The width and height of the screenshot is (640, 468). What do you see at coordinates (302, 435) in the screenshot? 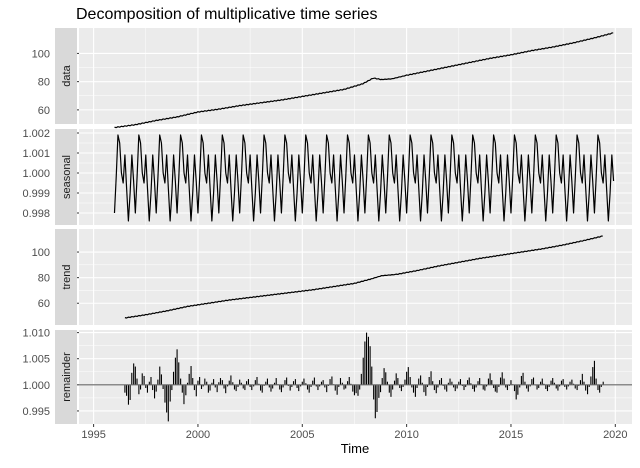
I see `x-tick-label-2005: 2005` at bounding box center [302, 435].